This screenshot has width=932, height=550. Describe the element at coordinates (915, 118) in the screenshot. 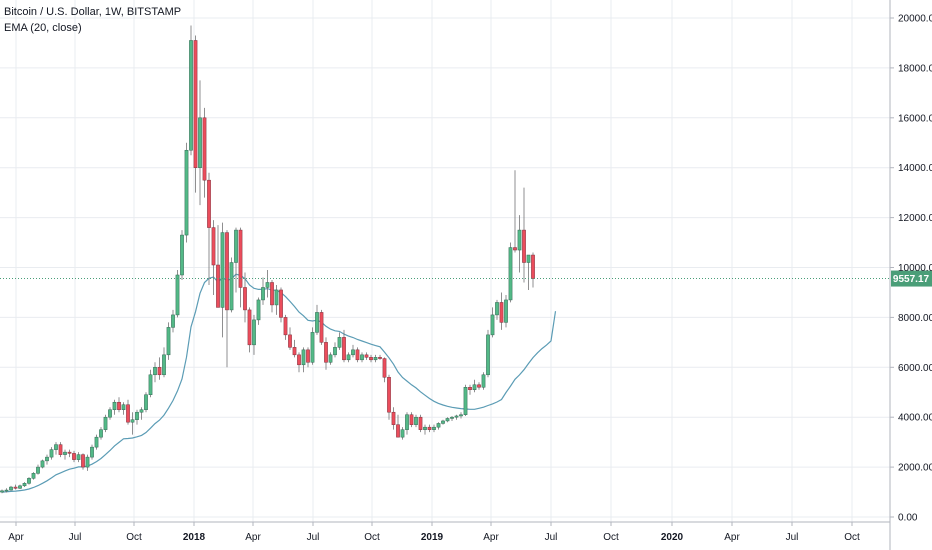

I see `price-tick-label: 16000.00` at that location.